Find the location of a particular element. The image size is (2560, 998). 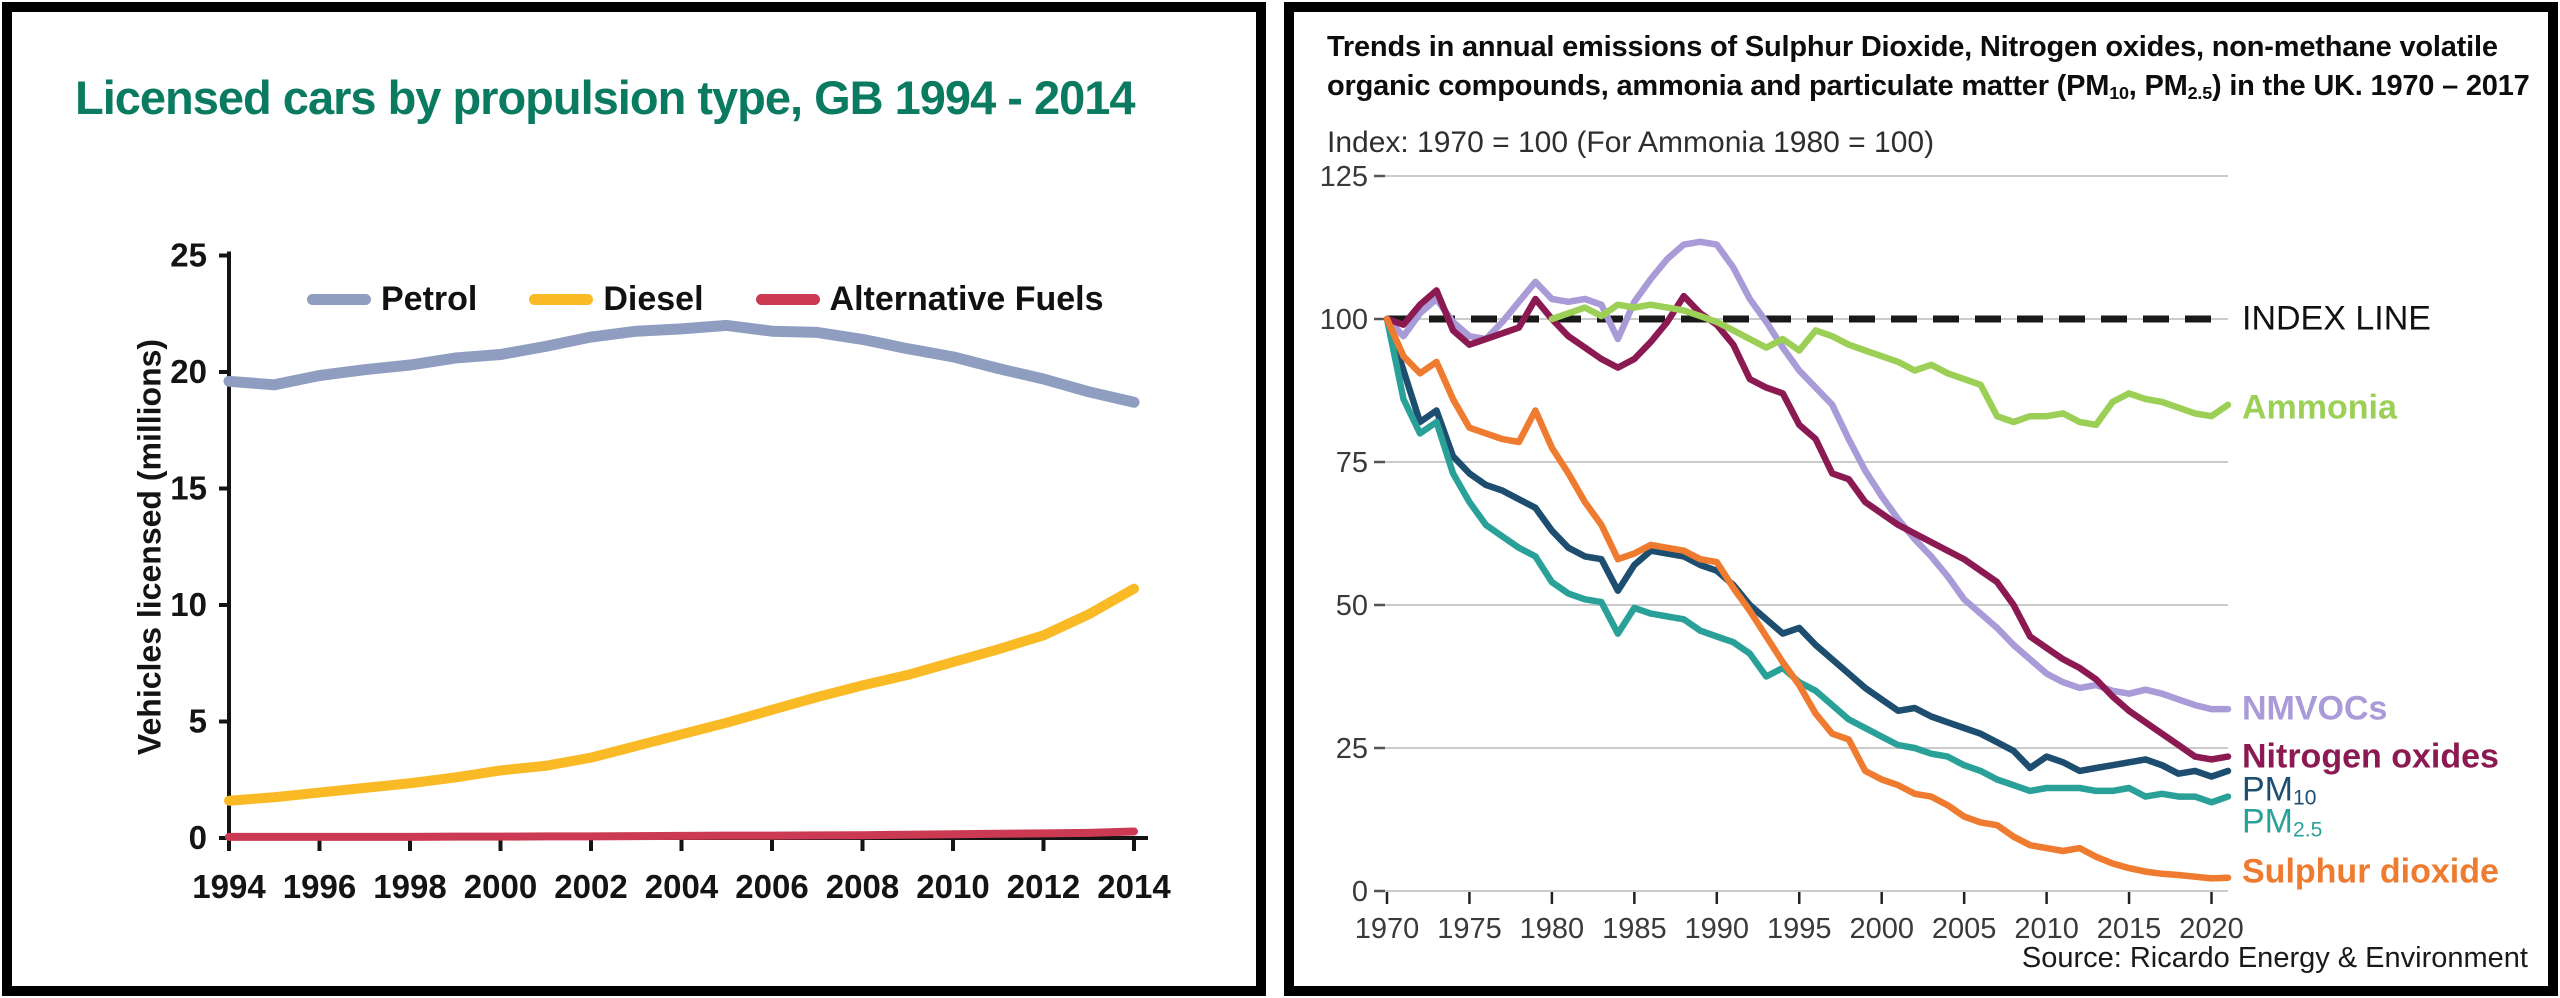

label-text: Nitrogen oxides is located at coordinates (2370, 756).